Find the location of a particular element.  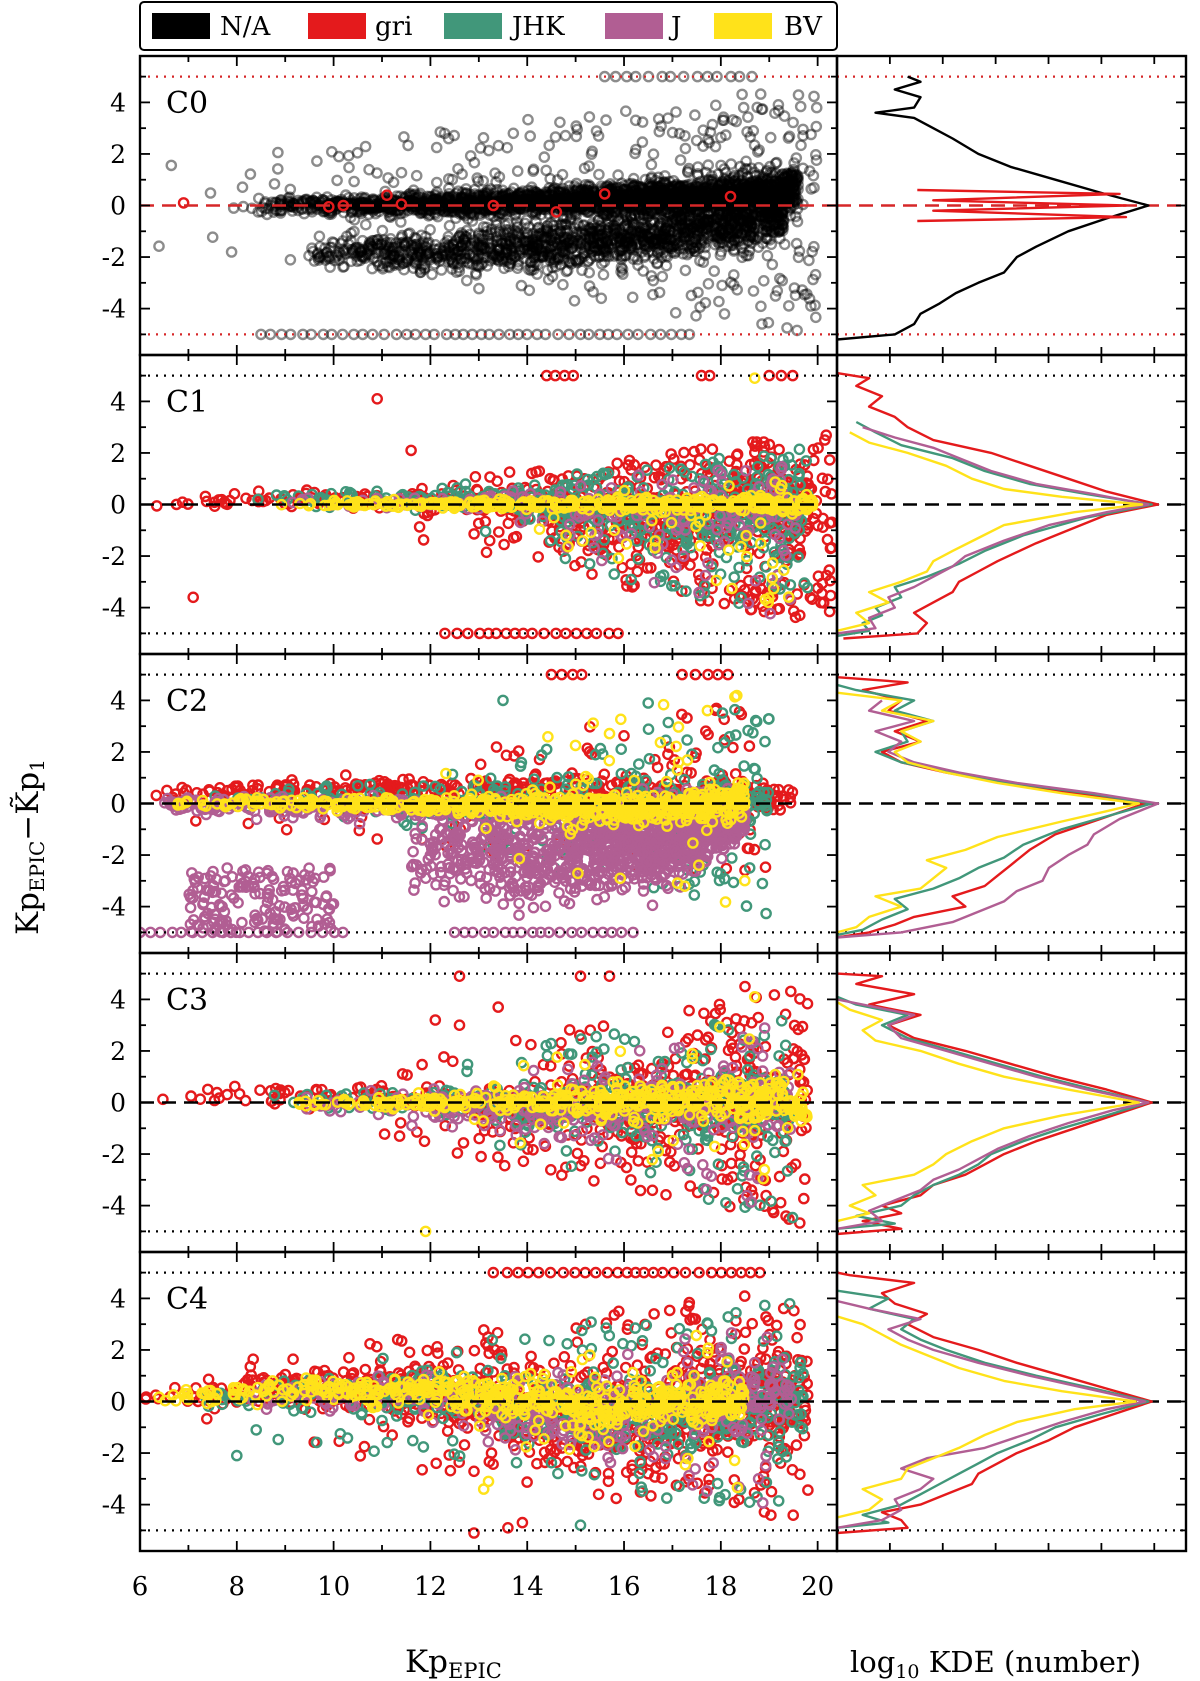

legend-swatch-jhk is located at coordinates (473, 26).